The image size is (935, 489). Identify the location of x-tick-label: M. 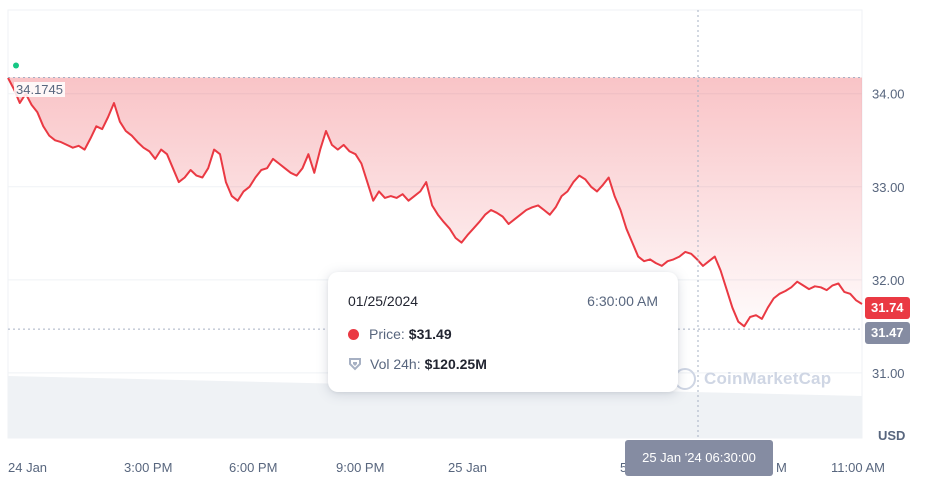
(781, 467).